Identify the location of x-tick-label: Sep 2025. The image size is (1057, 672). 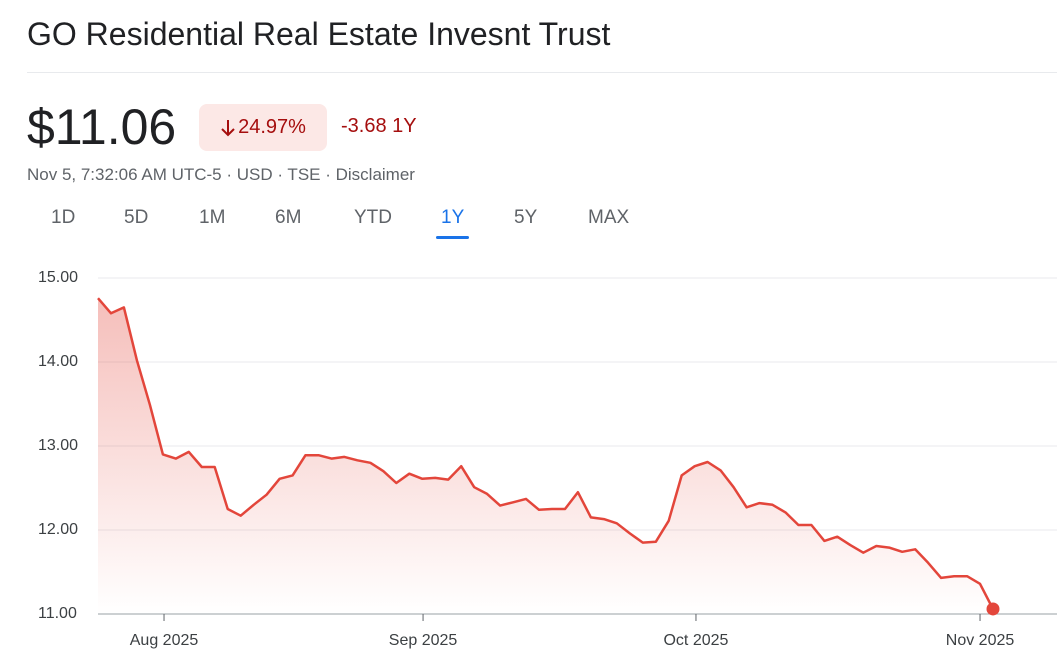
(423, 640).